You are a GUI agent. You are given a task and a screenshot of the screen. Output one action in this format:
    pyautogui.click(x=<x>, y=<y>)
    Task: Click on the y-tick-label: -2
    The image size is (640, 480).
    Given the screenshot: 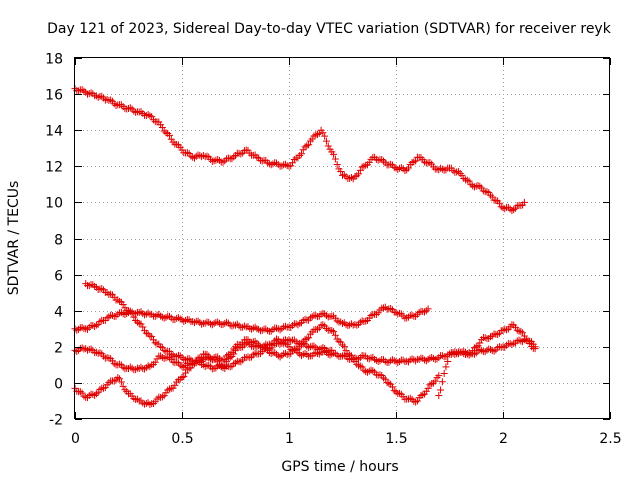 What is the action you would take?
    pyautogui.click(x=56, y=421)
    